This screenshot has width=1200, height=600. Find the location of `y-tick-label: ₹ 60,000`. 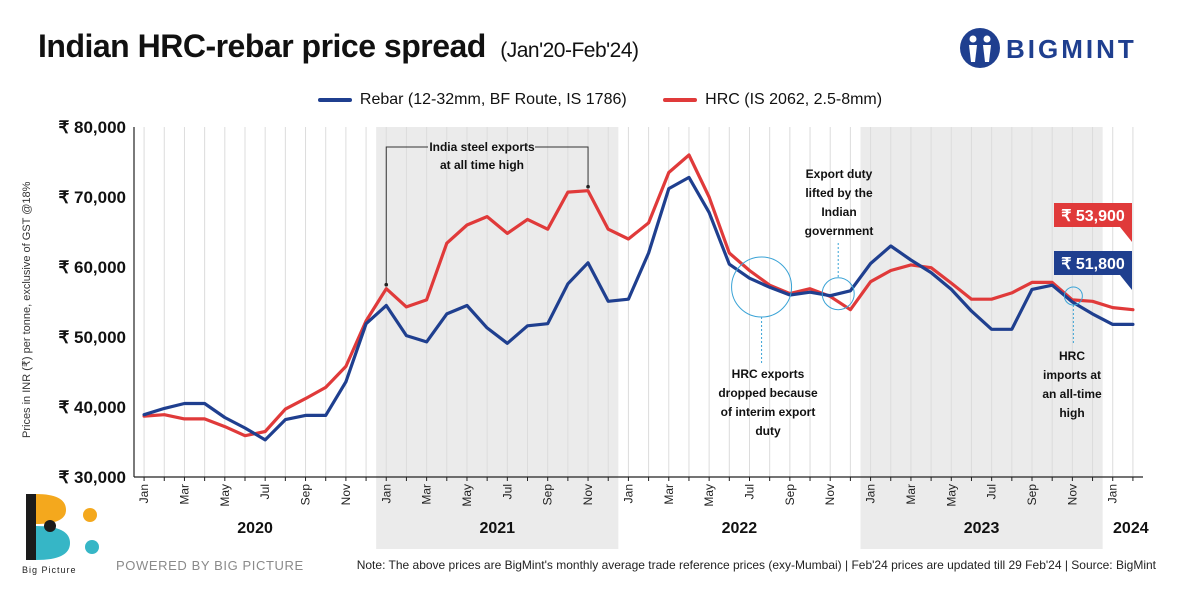

y-tick-label: ₹ 60,000 is located at coordinates (92, 267).